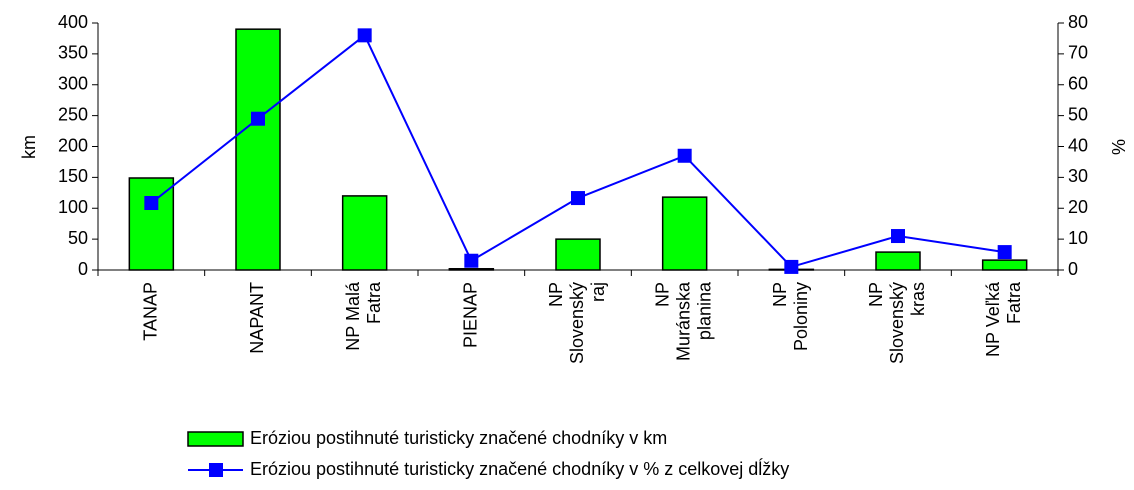 The width and height of the screenshot is (1134, 490). Describe the element at coordinates (790, 316) in the screenshot. I see `x-tick-label: NPPoloniny` at that location.